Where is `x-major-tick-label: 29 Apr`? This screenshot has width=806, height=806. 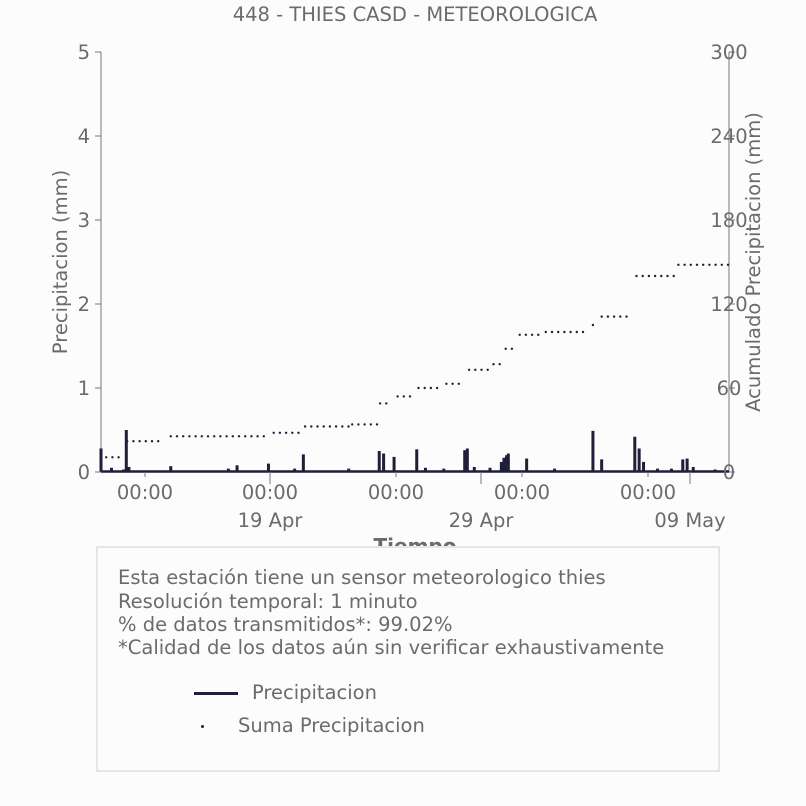
x-major-tick-label: 29 Apr is located at coordinates (482, 520).